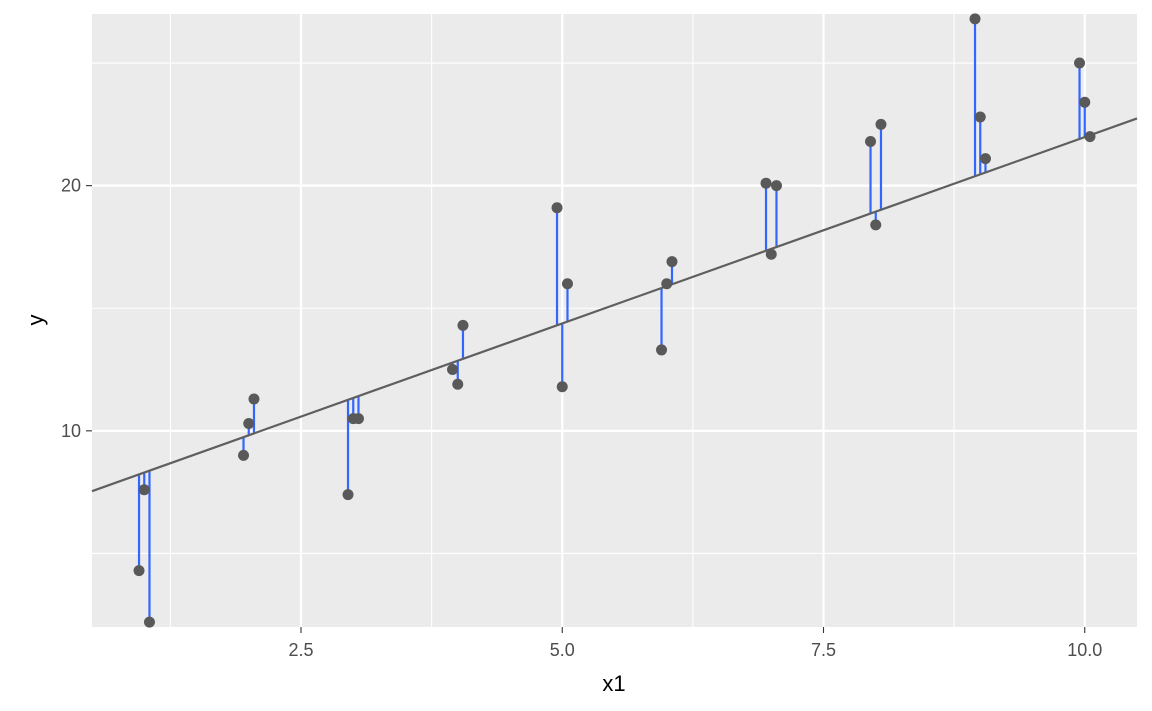 The image size is (1152, 711). Describe the element at coordinates (613, 683) in the screenshot. I see `x-axis-title: x1` at that location.